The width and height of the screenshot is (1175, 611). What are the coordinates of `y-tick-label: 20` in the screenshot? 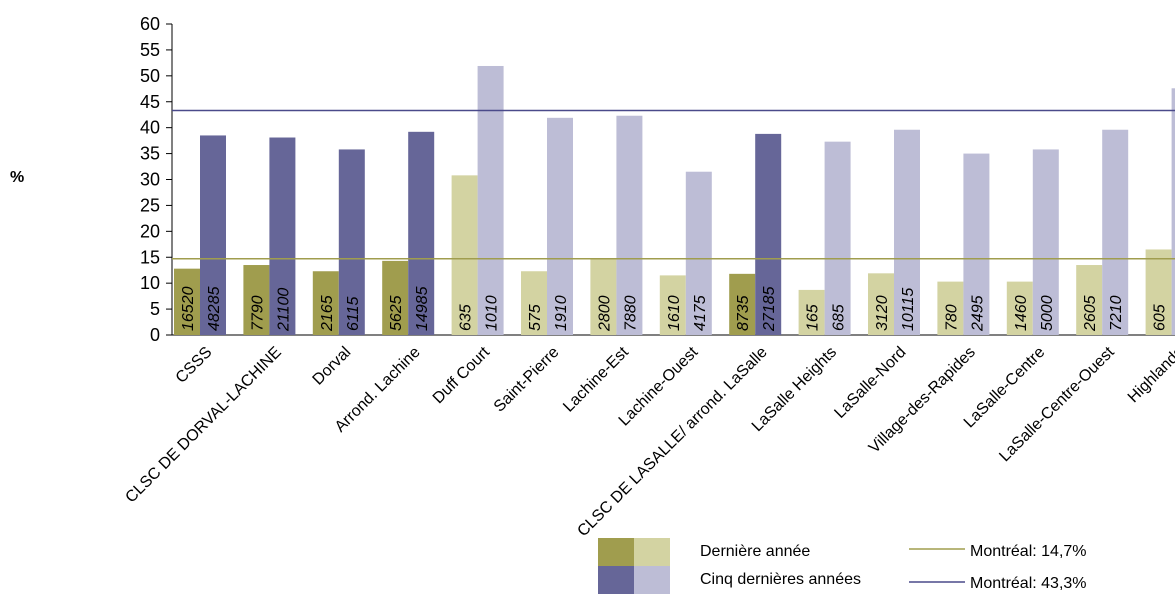 It's located at (150, 231).